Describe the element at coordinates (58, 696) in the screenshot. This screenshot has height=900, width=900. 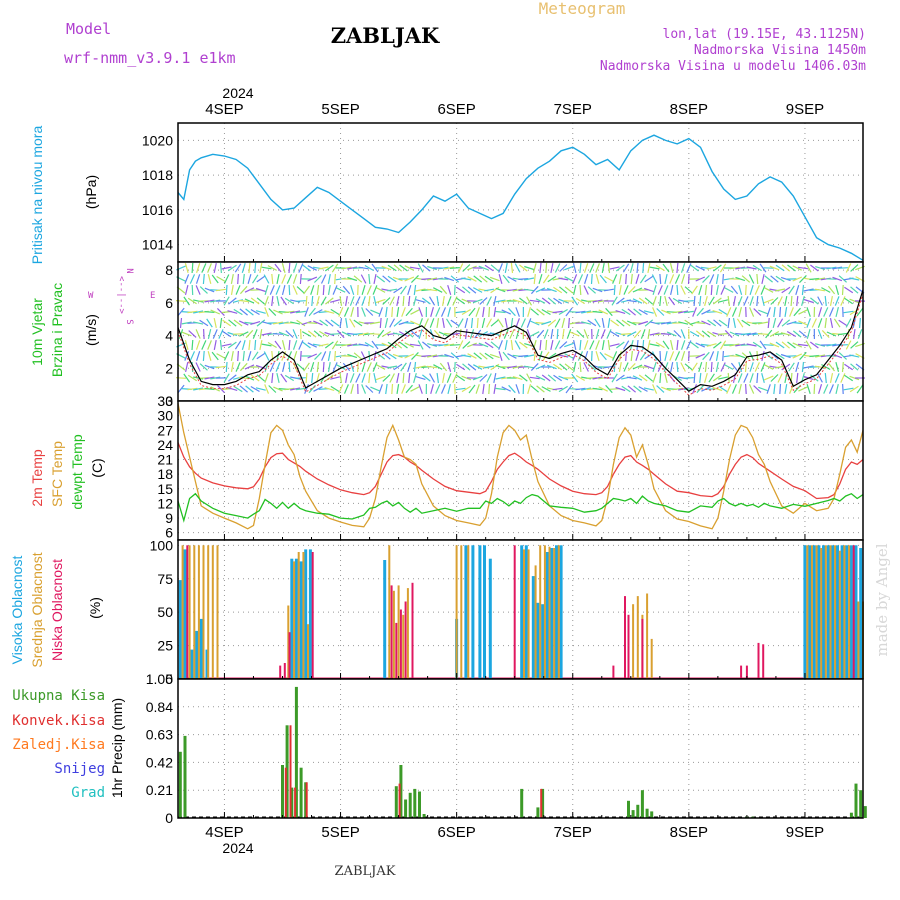
I see `total-precip-label: Ukupna Kisa` at that location.